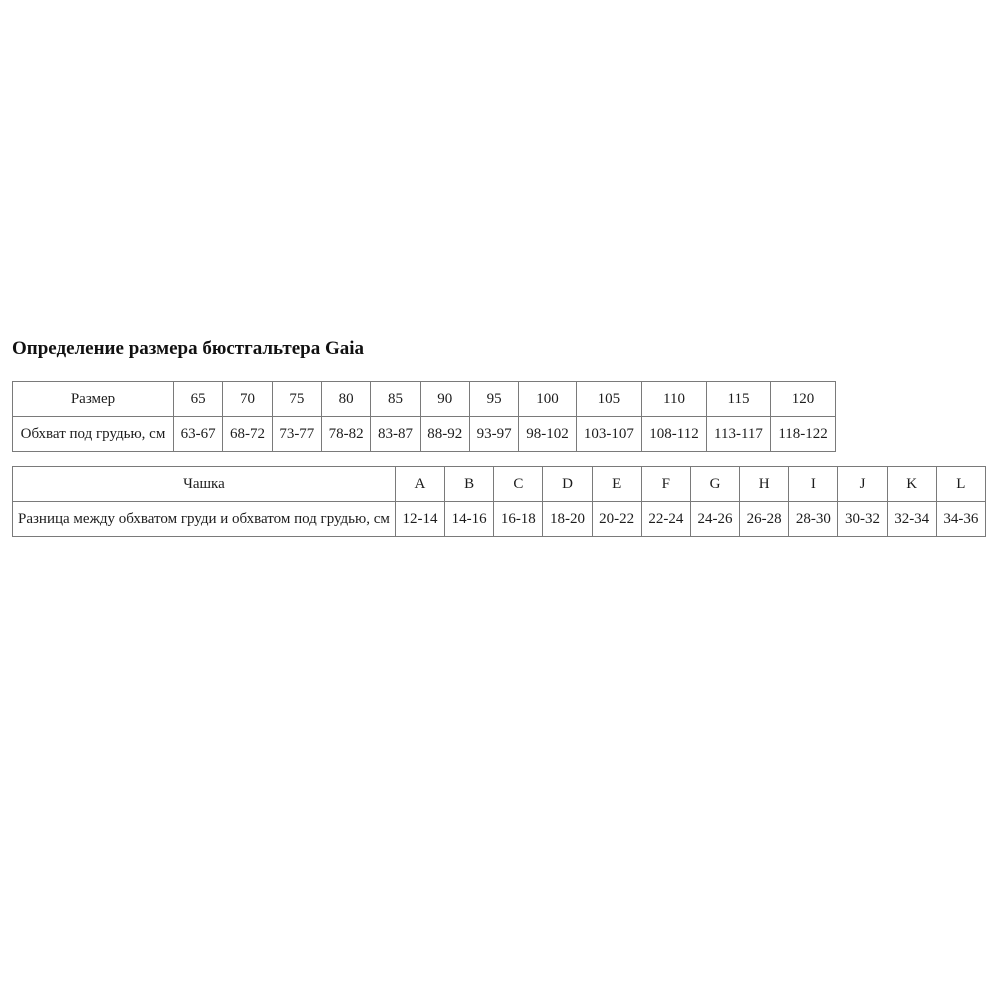  Describe the element at coordinates (616, 519) in the screenshot. I see `value-cell: 20-22` at that location.